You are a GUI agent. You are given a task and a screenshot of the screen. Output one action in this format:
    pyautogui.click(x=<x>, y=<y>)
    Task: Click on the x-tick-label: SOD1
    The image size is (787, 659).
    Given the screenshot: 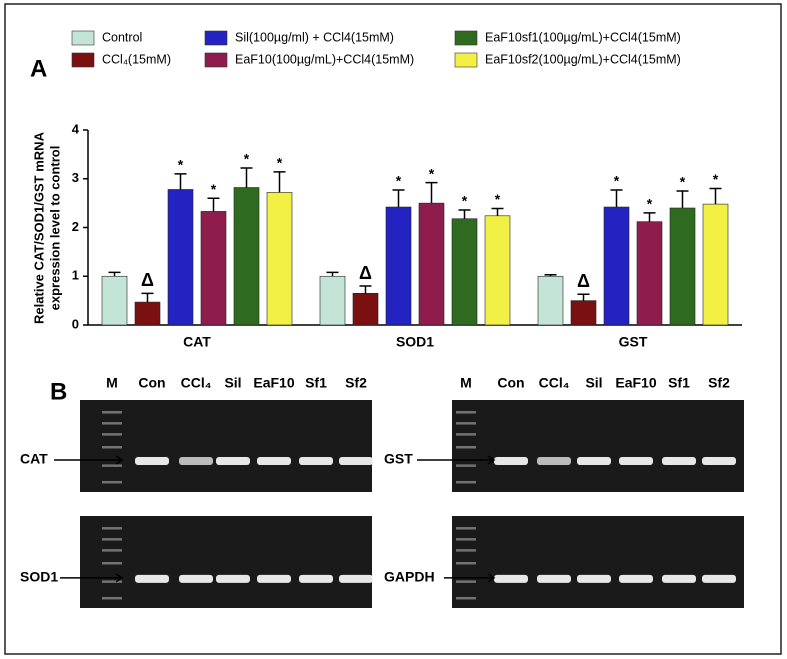 What is the action you would take?
    pyautogui.click(x=415, y=342)
    